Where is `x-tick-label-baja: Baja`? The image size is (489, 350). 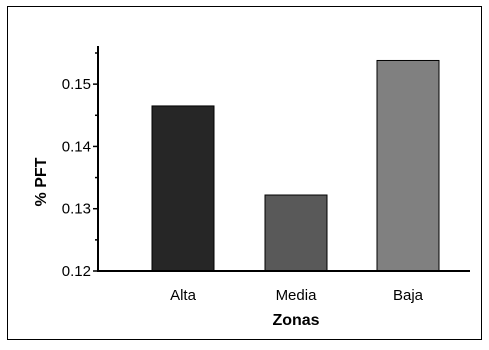
x-tick-label-baja: Baja is located at coordinates (408, 295).